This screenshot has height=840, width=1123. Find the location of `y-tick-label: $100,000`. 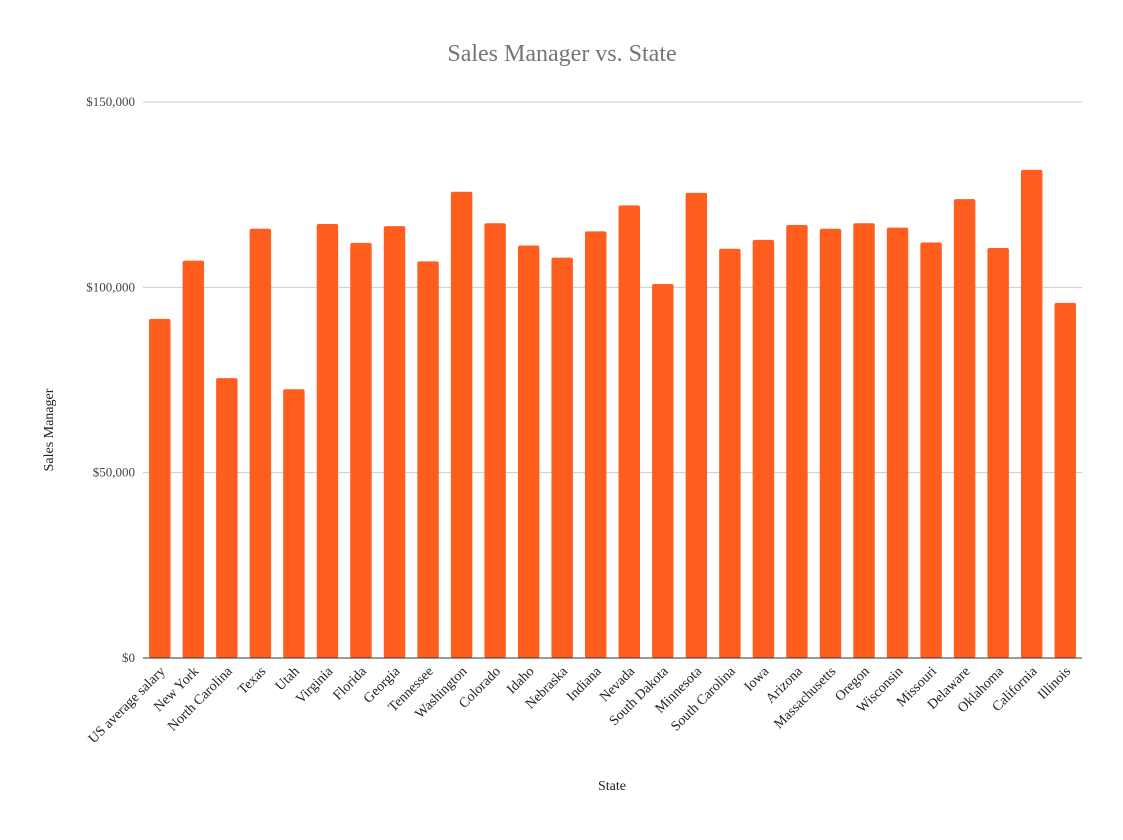

y-tick-label: $100,000 is located at coordinates (110, 286).